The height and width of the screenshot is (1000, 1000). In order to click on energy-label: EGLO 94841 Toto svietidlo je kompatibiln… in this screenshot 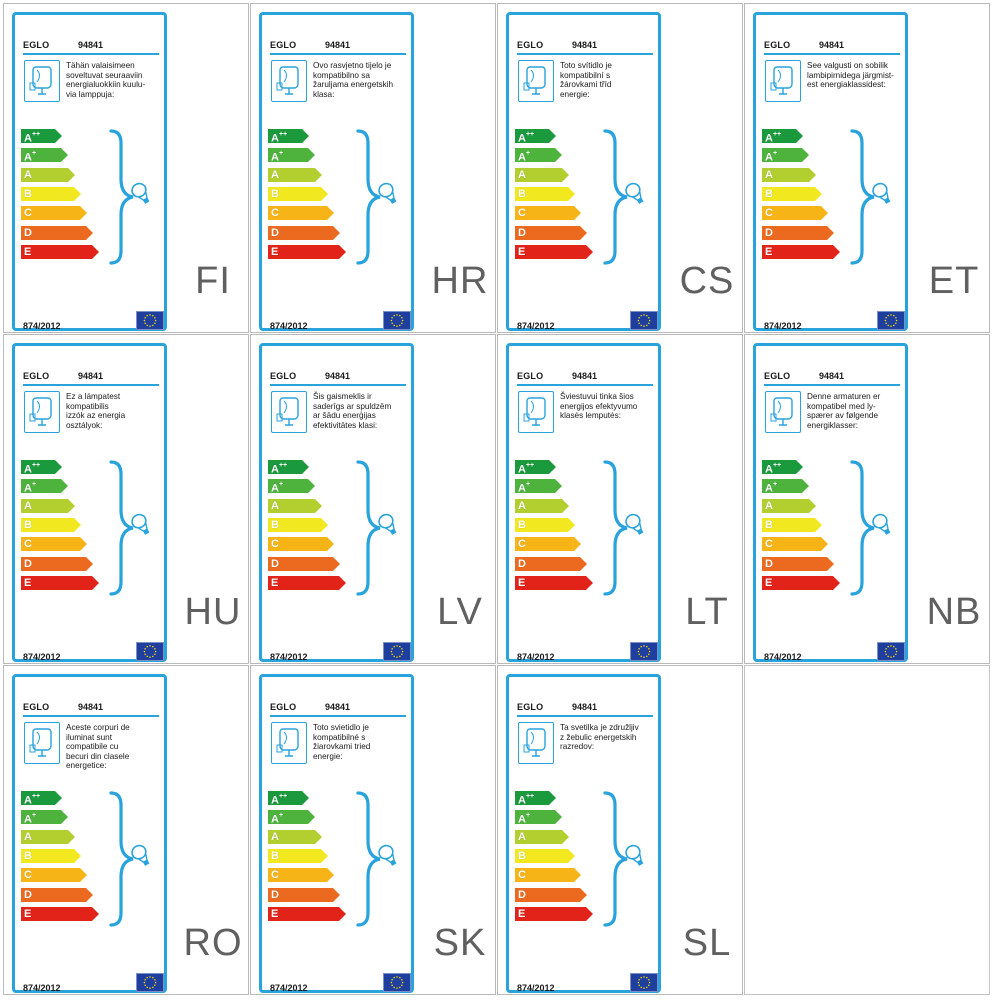, I will do `click(336, 833)`.